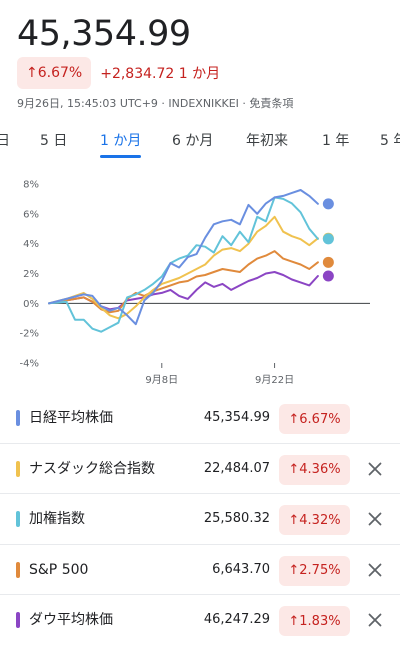  I want to click on tab-5-days: 5 日, so click(54, 141).